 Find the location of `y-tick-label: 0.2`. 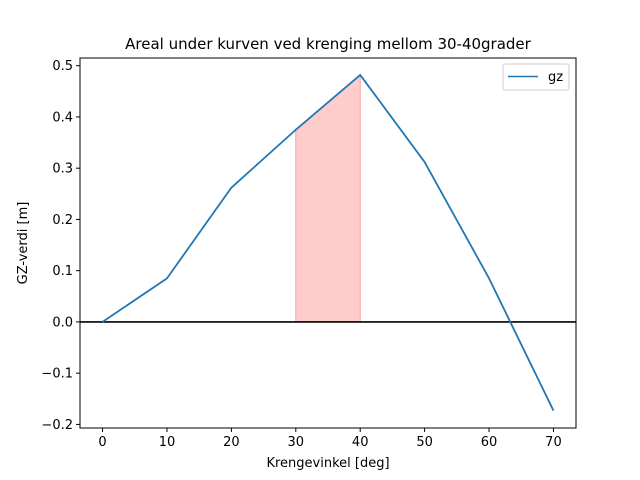

y-tick-label: 0.2 is located at coordinates (62, 220).